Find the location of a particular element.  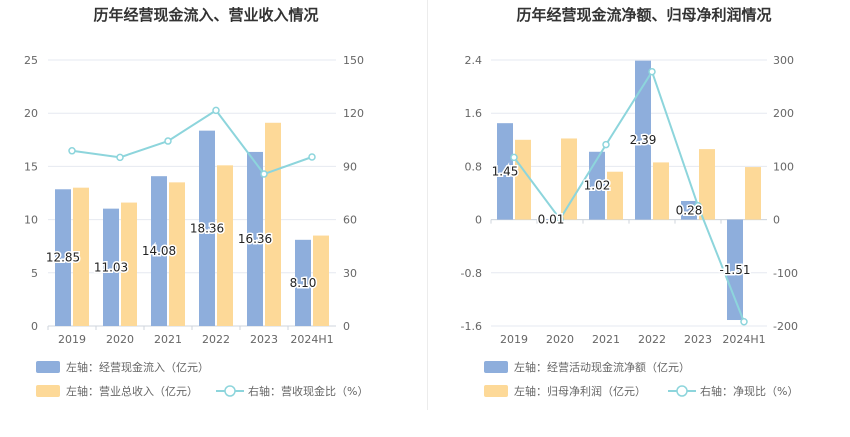

chart-title: 历年经营现金流净额、归母净利润情况 is located at coordinates (643, 15).